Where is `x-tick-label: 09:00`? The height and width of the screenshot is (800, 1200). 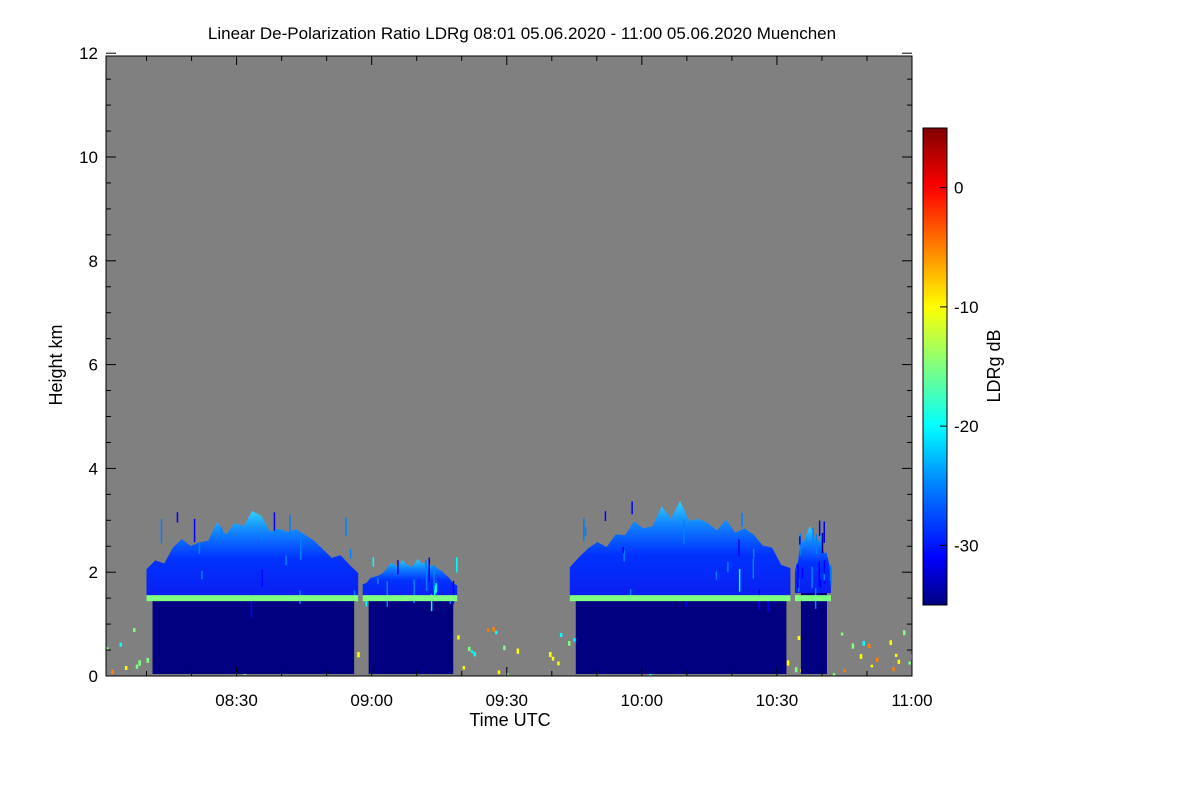
x-tick-label: 09:00 is located at coordinates (371, 700).